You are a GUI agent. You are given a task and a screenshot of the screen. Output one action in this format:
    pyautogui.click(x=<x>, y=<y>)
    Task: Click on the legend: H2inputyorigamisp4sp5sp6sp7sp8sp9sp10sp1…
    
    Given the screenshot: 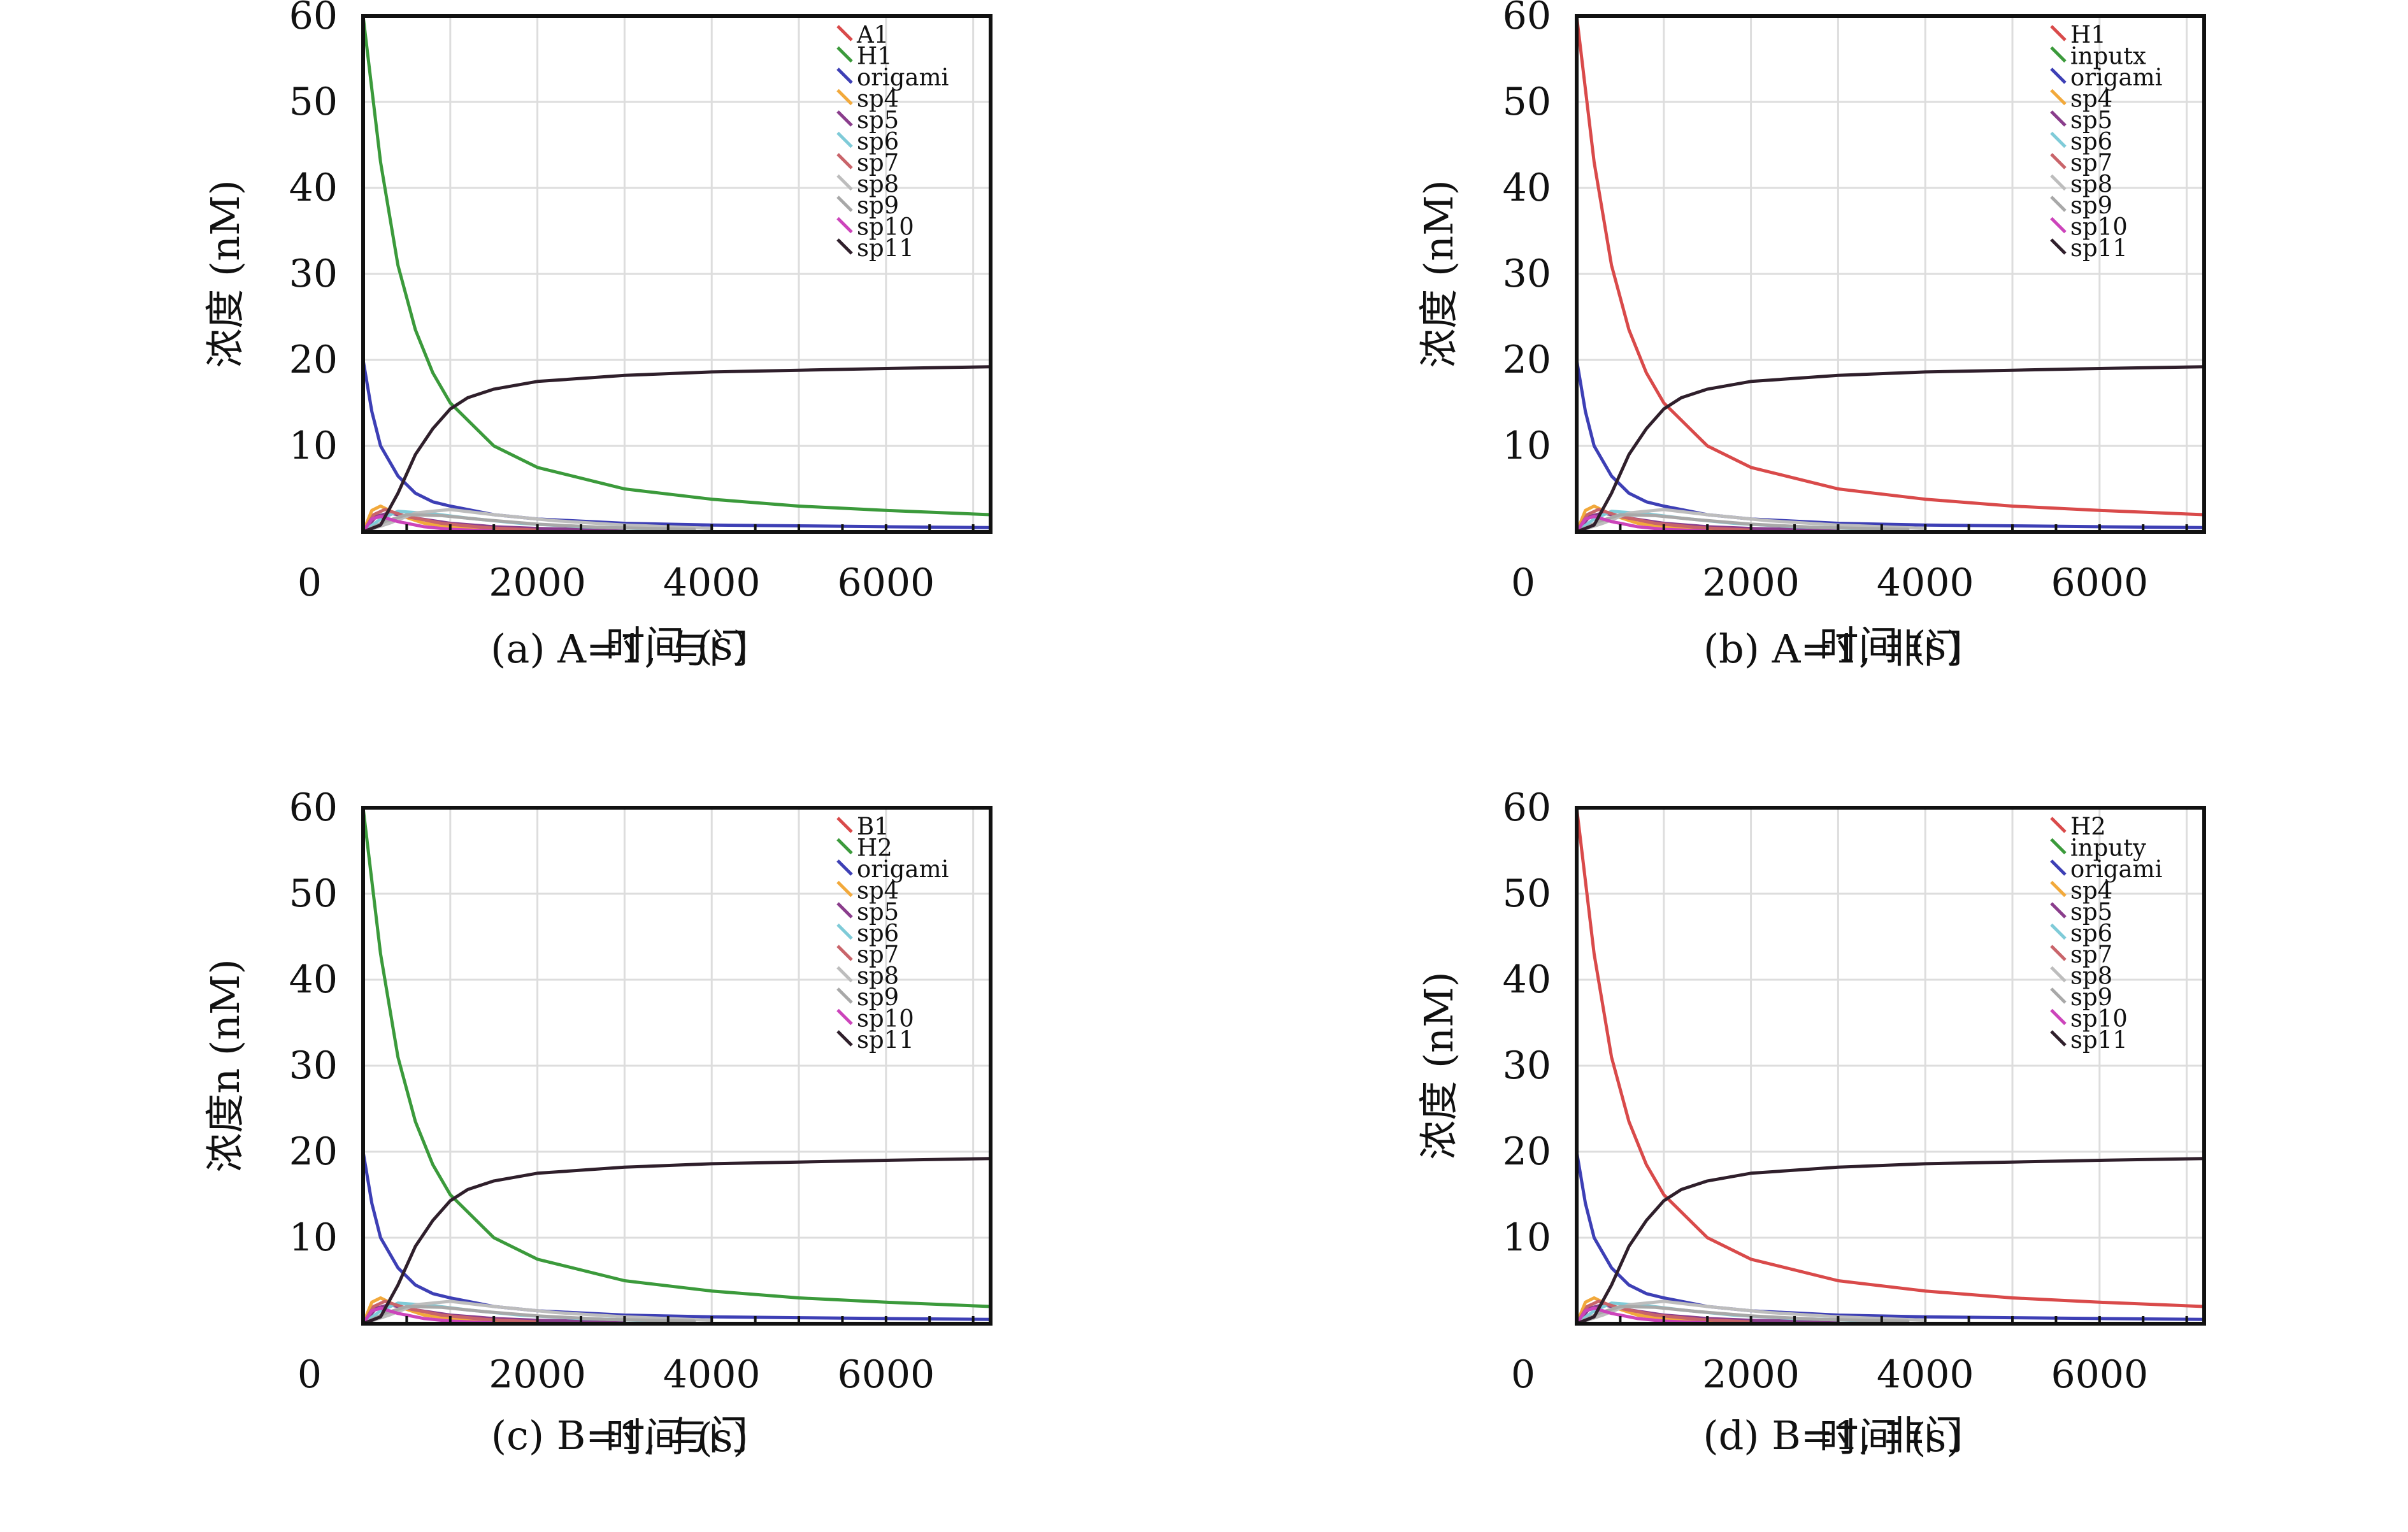 What is the action you would take?
    pyautogui.click(x=2106, y=933)
    